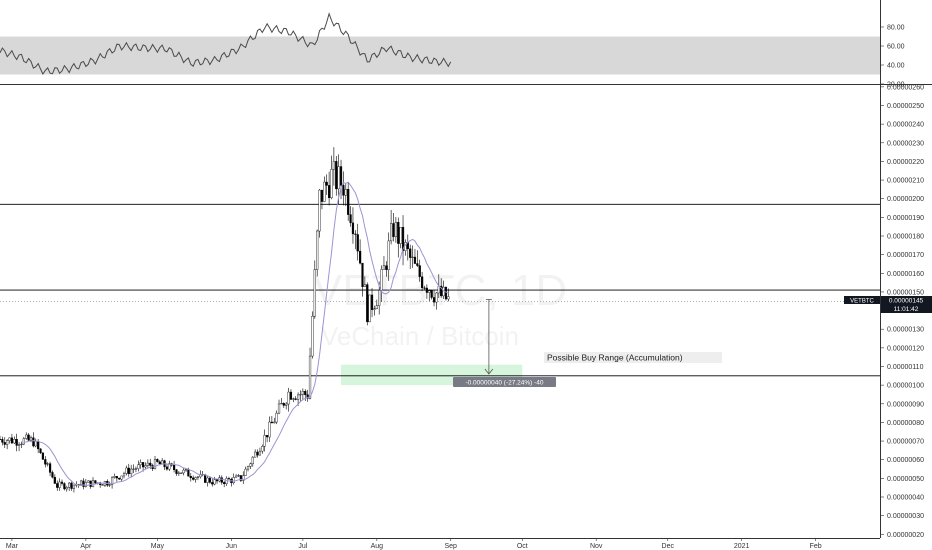 This screenshot has height=550, width=932. I want to click on rsi-panel: 80.0060.0040.0020.00, so click(452, 50).